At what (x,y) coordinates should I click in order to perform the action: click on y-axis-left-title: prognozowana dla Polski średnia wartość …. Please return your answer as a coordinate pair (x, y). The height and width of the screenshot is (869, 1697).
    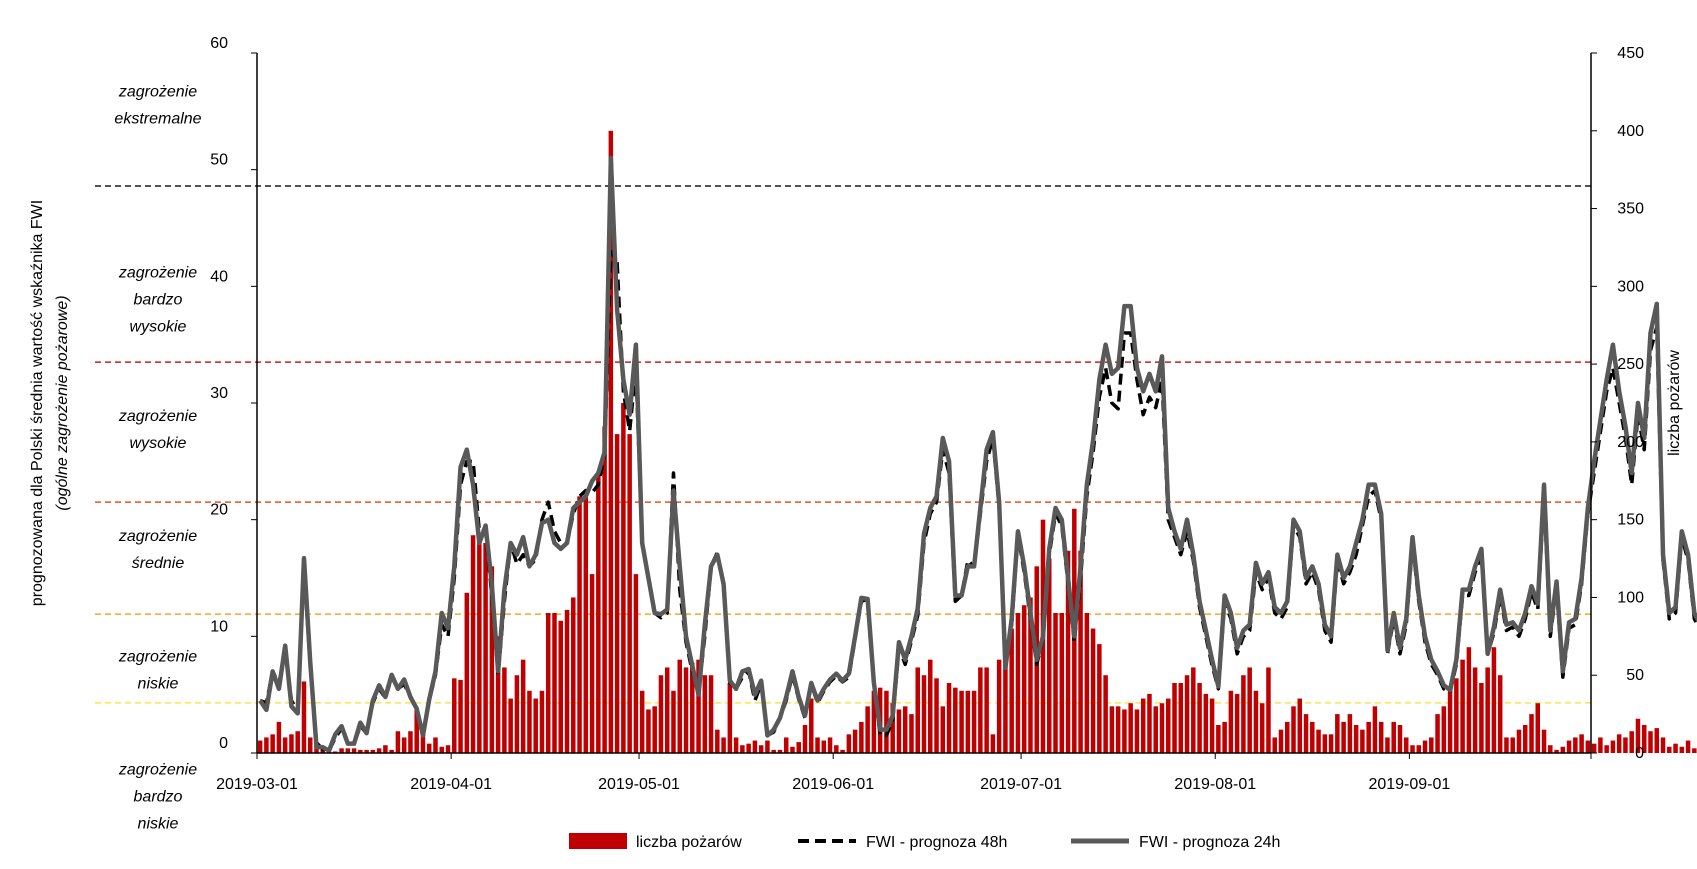
    Looking at the image, I should click on (37, 403).